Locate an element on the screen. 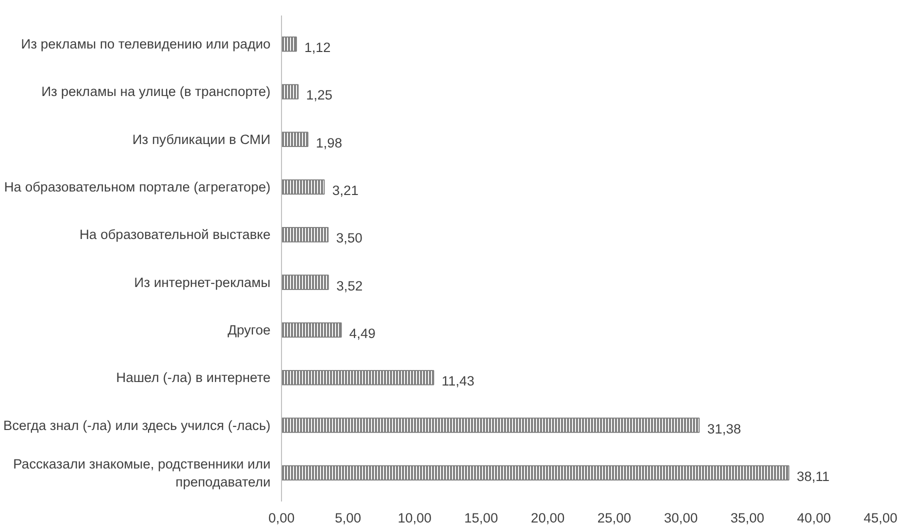 The width and height of the screenshot is (922, 532). y-tick-label: Рассказали знакомые, родственники или преподаватели is located at coordinates (142, 473).